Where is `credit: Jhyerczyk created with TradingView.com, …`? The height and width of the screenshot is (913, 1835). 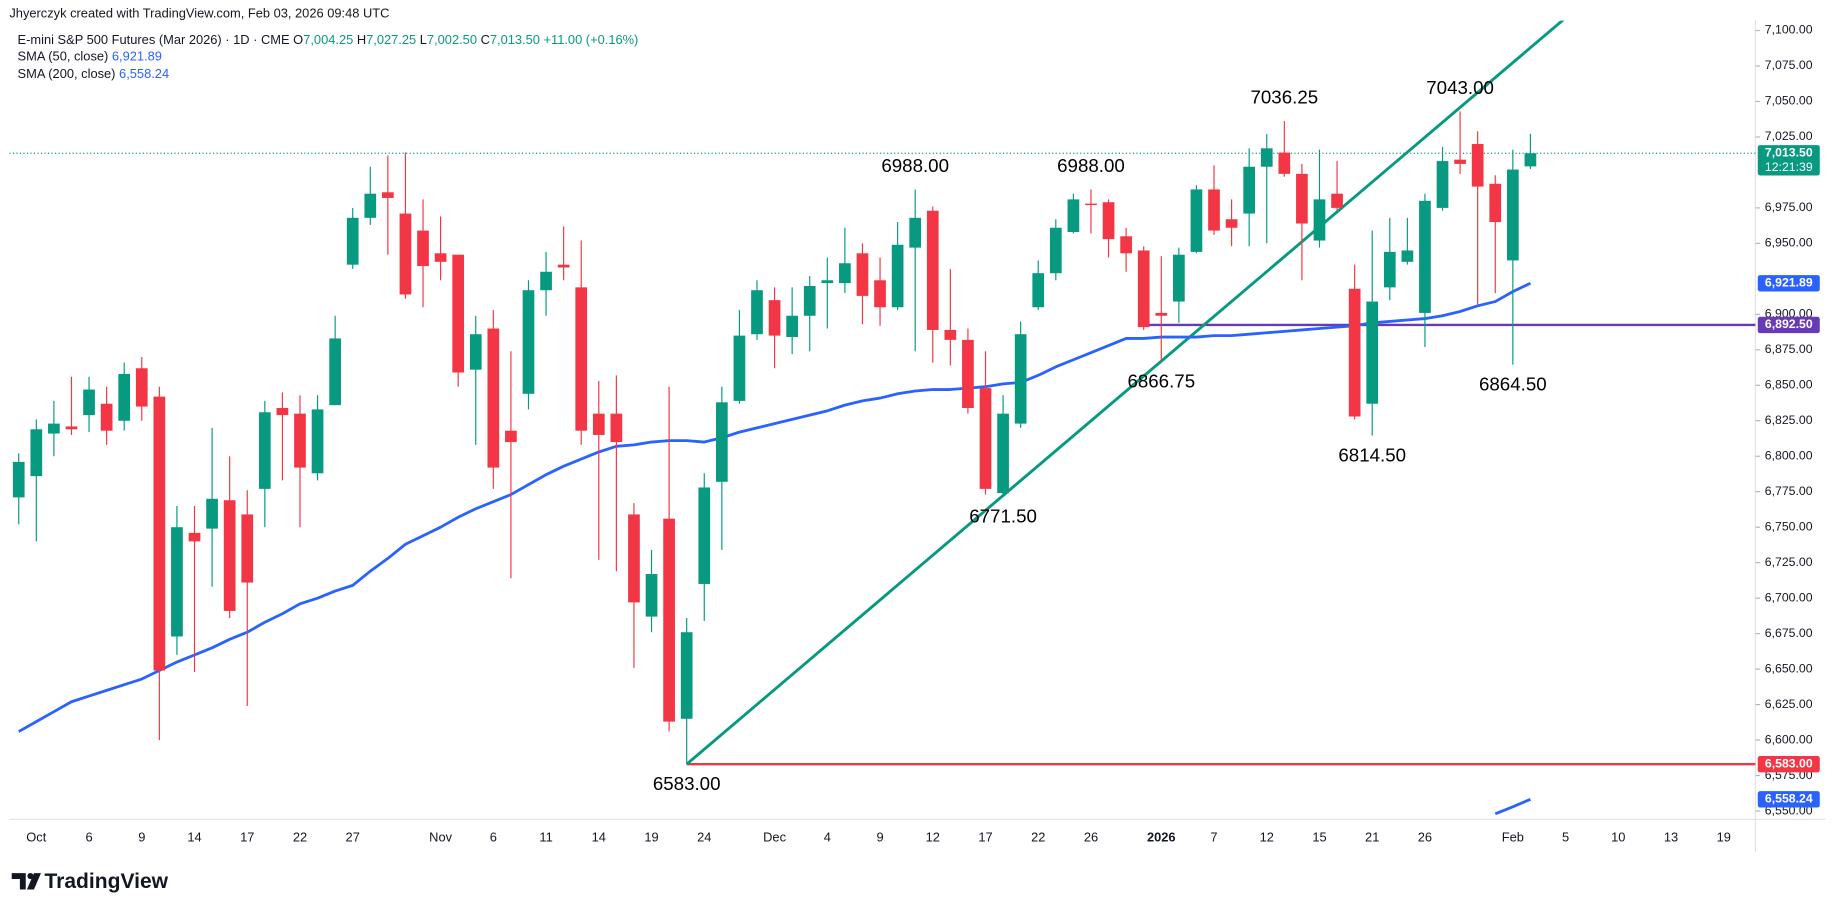
credit: Jhyerczyk created with TradingView.com, … is located at coordinates (199, 13).